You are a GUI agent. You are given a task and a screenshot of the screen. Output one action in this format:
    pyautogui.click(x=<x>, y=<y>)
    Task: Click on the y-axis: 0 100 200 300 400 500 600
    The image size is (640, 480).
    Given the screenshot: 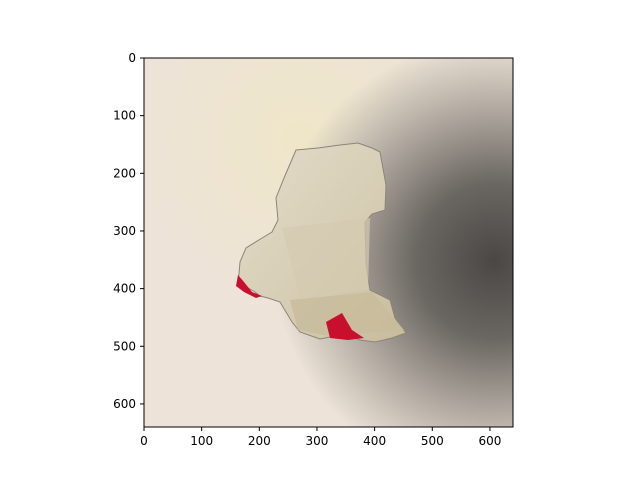 What is the action you would take?
    pyautogui.click(x=128, y=231)
    